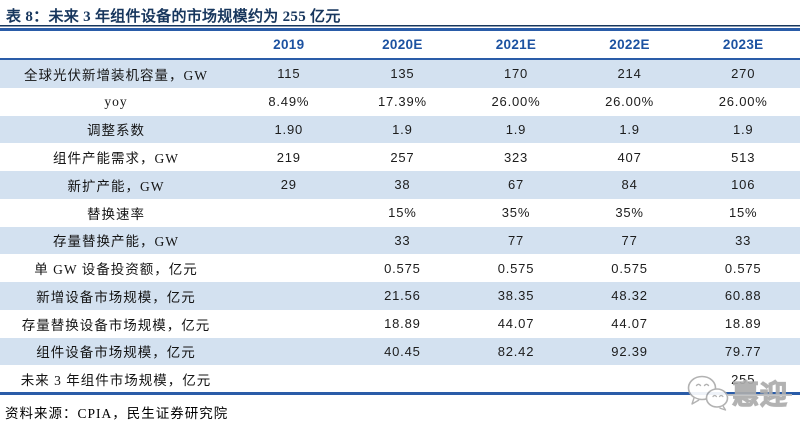 The width and height of the screenshot is (800, 430). I want to click on table-row: 存量替换产能，GW 33 77 77 33, so click(400, 240).